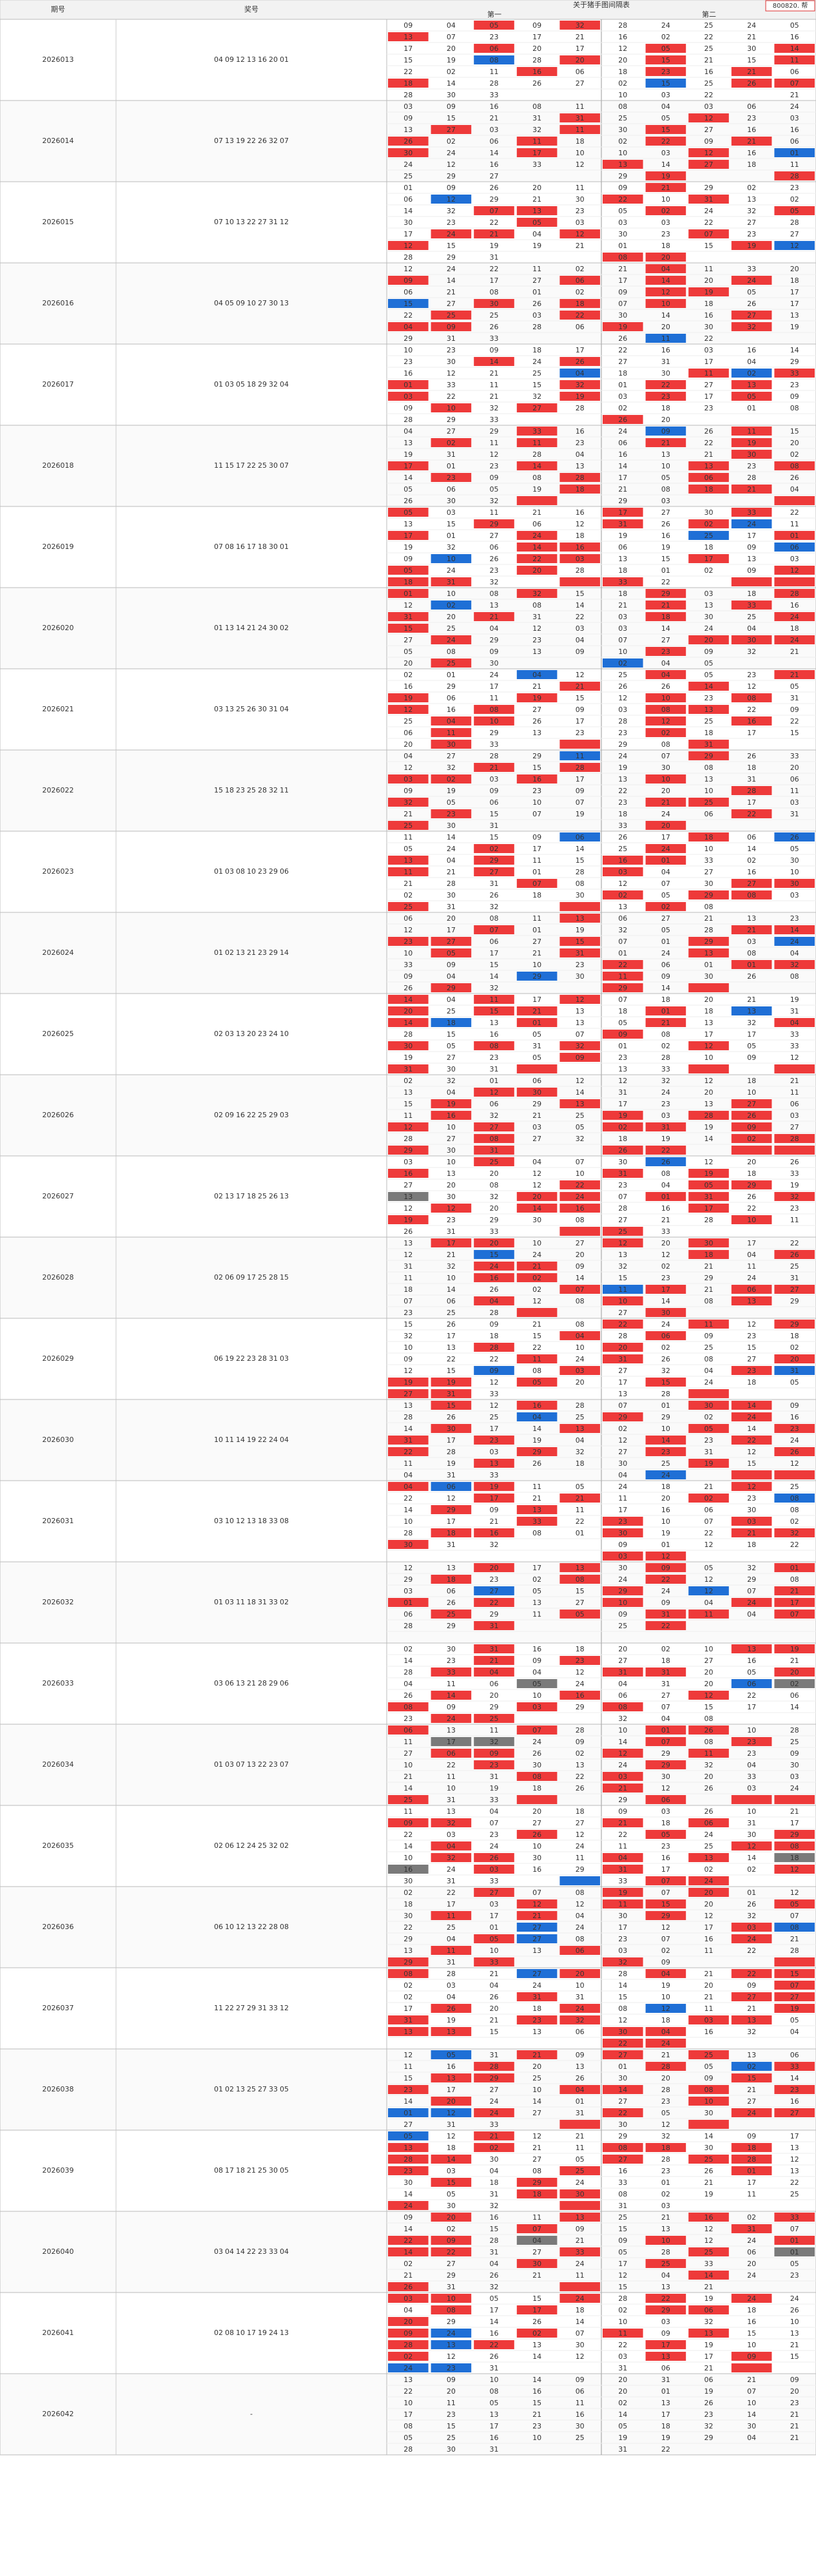 The image size is (816, 2576). Describe the element at coordinates (665, 432) in the screenshot. I see `cell-number: 09` at that location.